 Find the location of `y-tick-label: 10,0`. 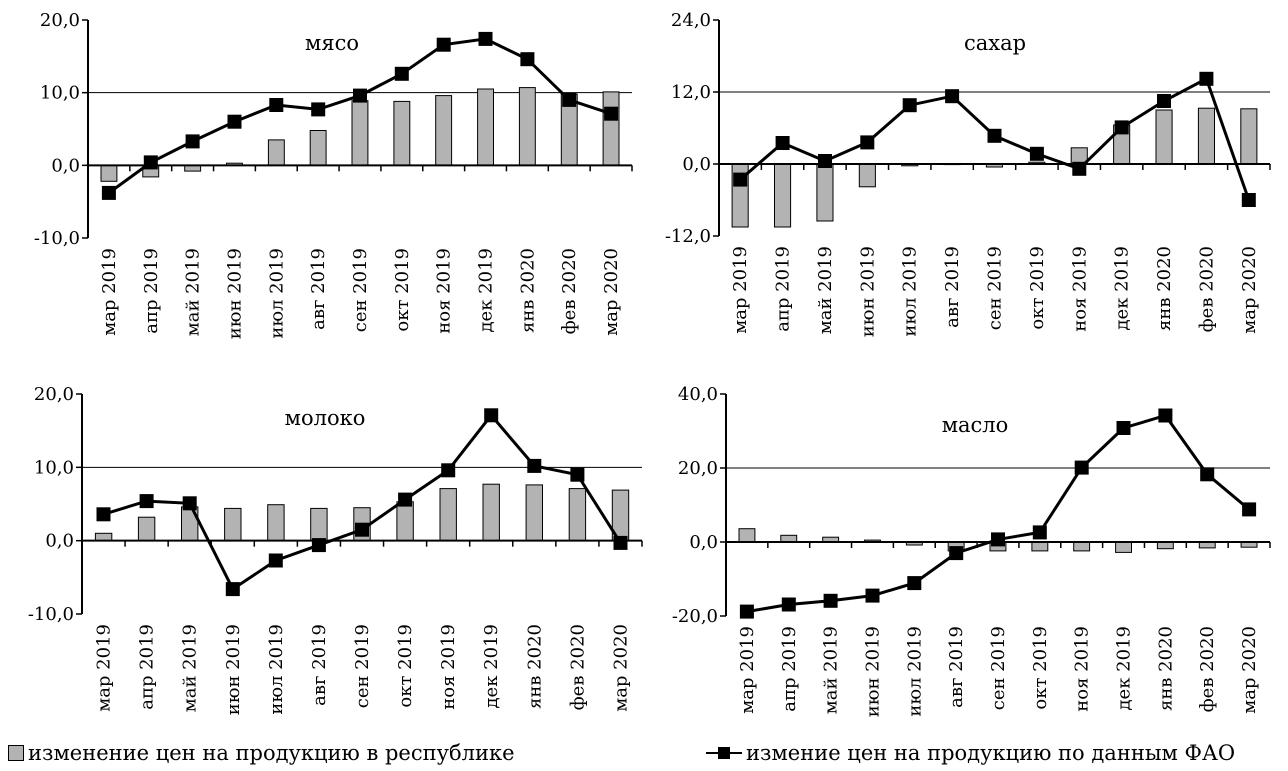

y-tick-label: 10,0 is located at coordinates (54, 467).